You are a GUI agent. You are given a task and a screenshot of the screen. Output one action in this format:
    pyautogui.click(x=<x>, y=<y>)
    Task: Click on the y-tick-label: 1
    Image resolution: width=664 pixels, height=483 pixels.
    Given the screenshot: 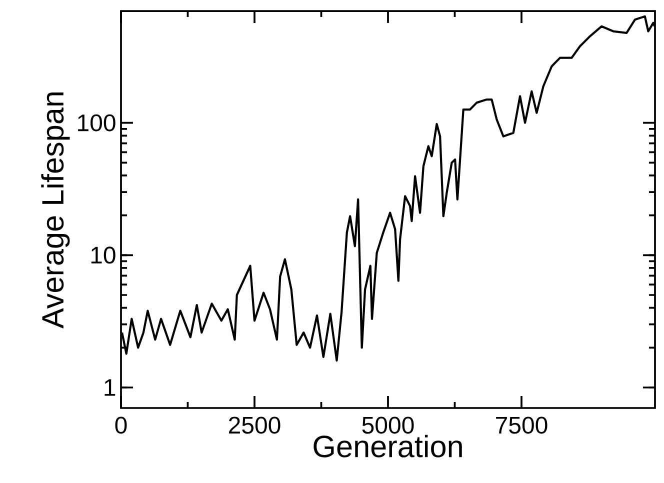 What is the action you would take?
    pyautogui.click(x=110, y=387)
    